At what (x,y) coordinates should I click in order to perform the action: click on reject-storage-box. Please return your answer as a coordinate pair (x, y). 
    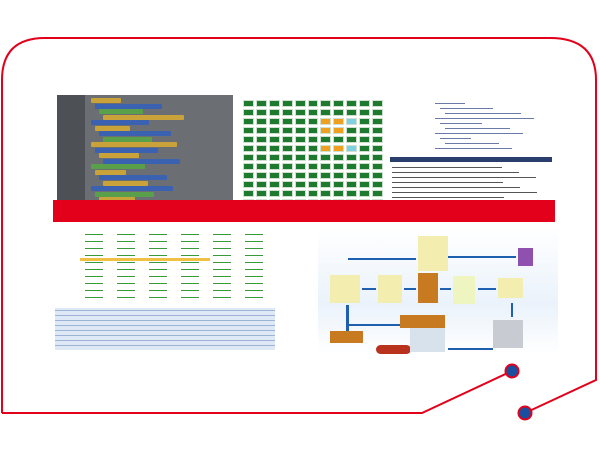
    Looking at the image, I should click on (346, 337).